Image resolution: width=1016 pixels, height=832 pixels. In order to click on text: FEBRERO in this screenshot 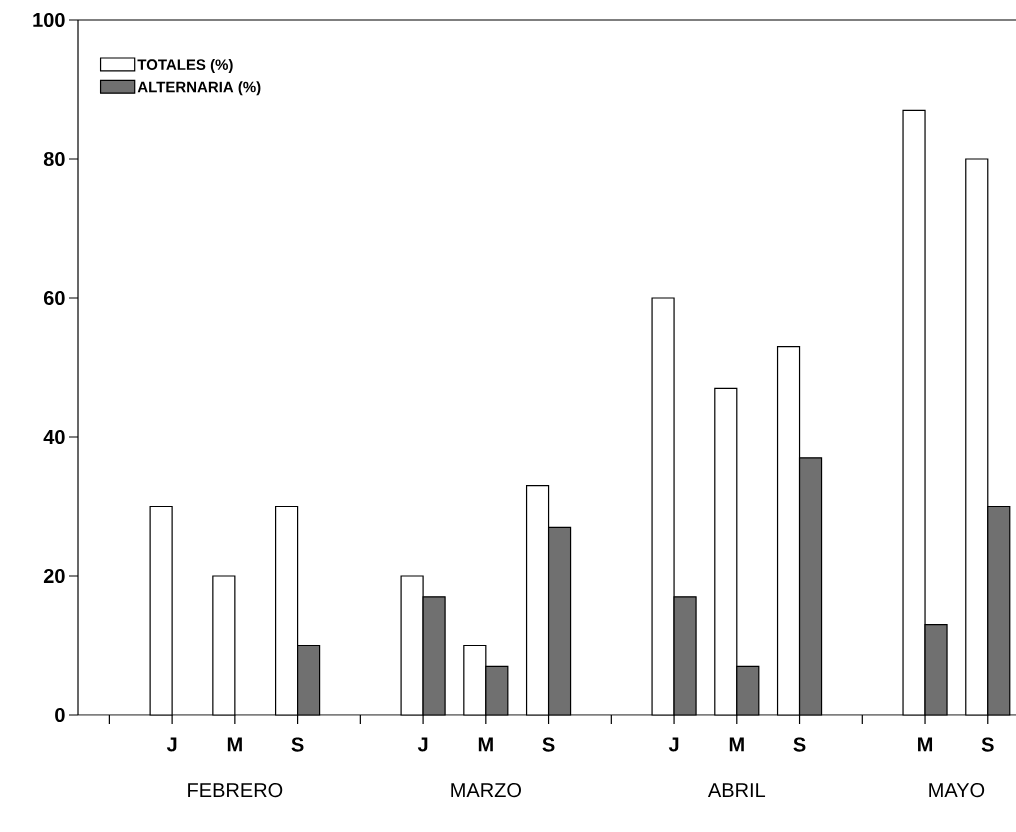, I will do `click(235, 790)`.